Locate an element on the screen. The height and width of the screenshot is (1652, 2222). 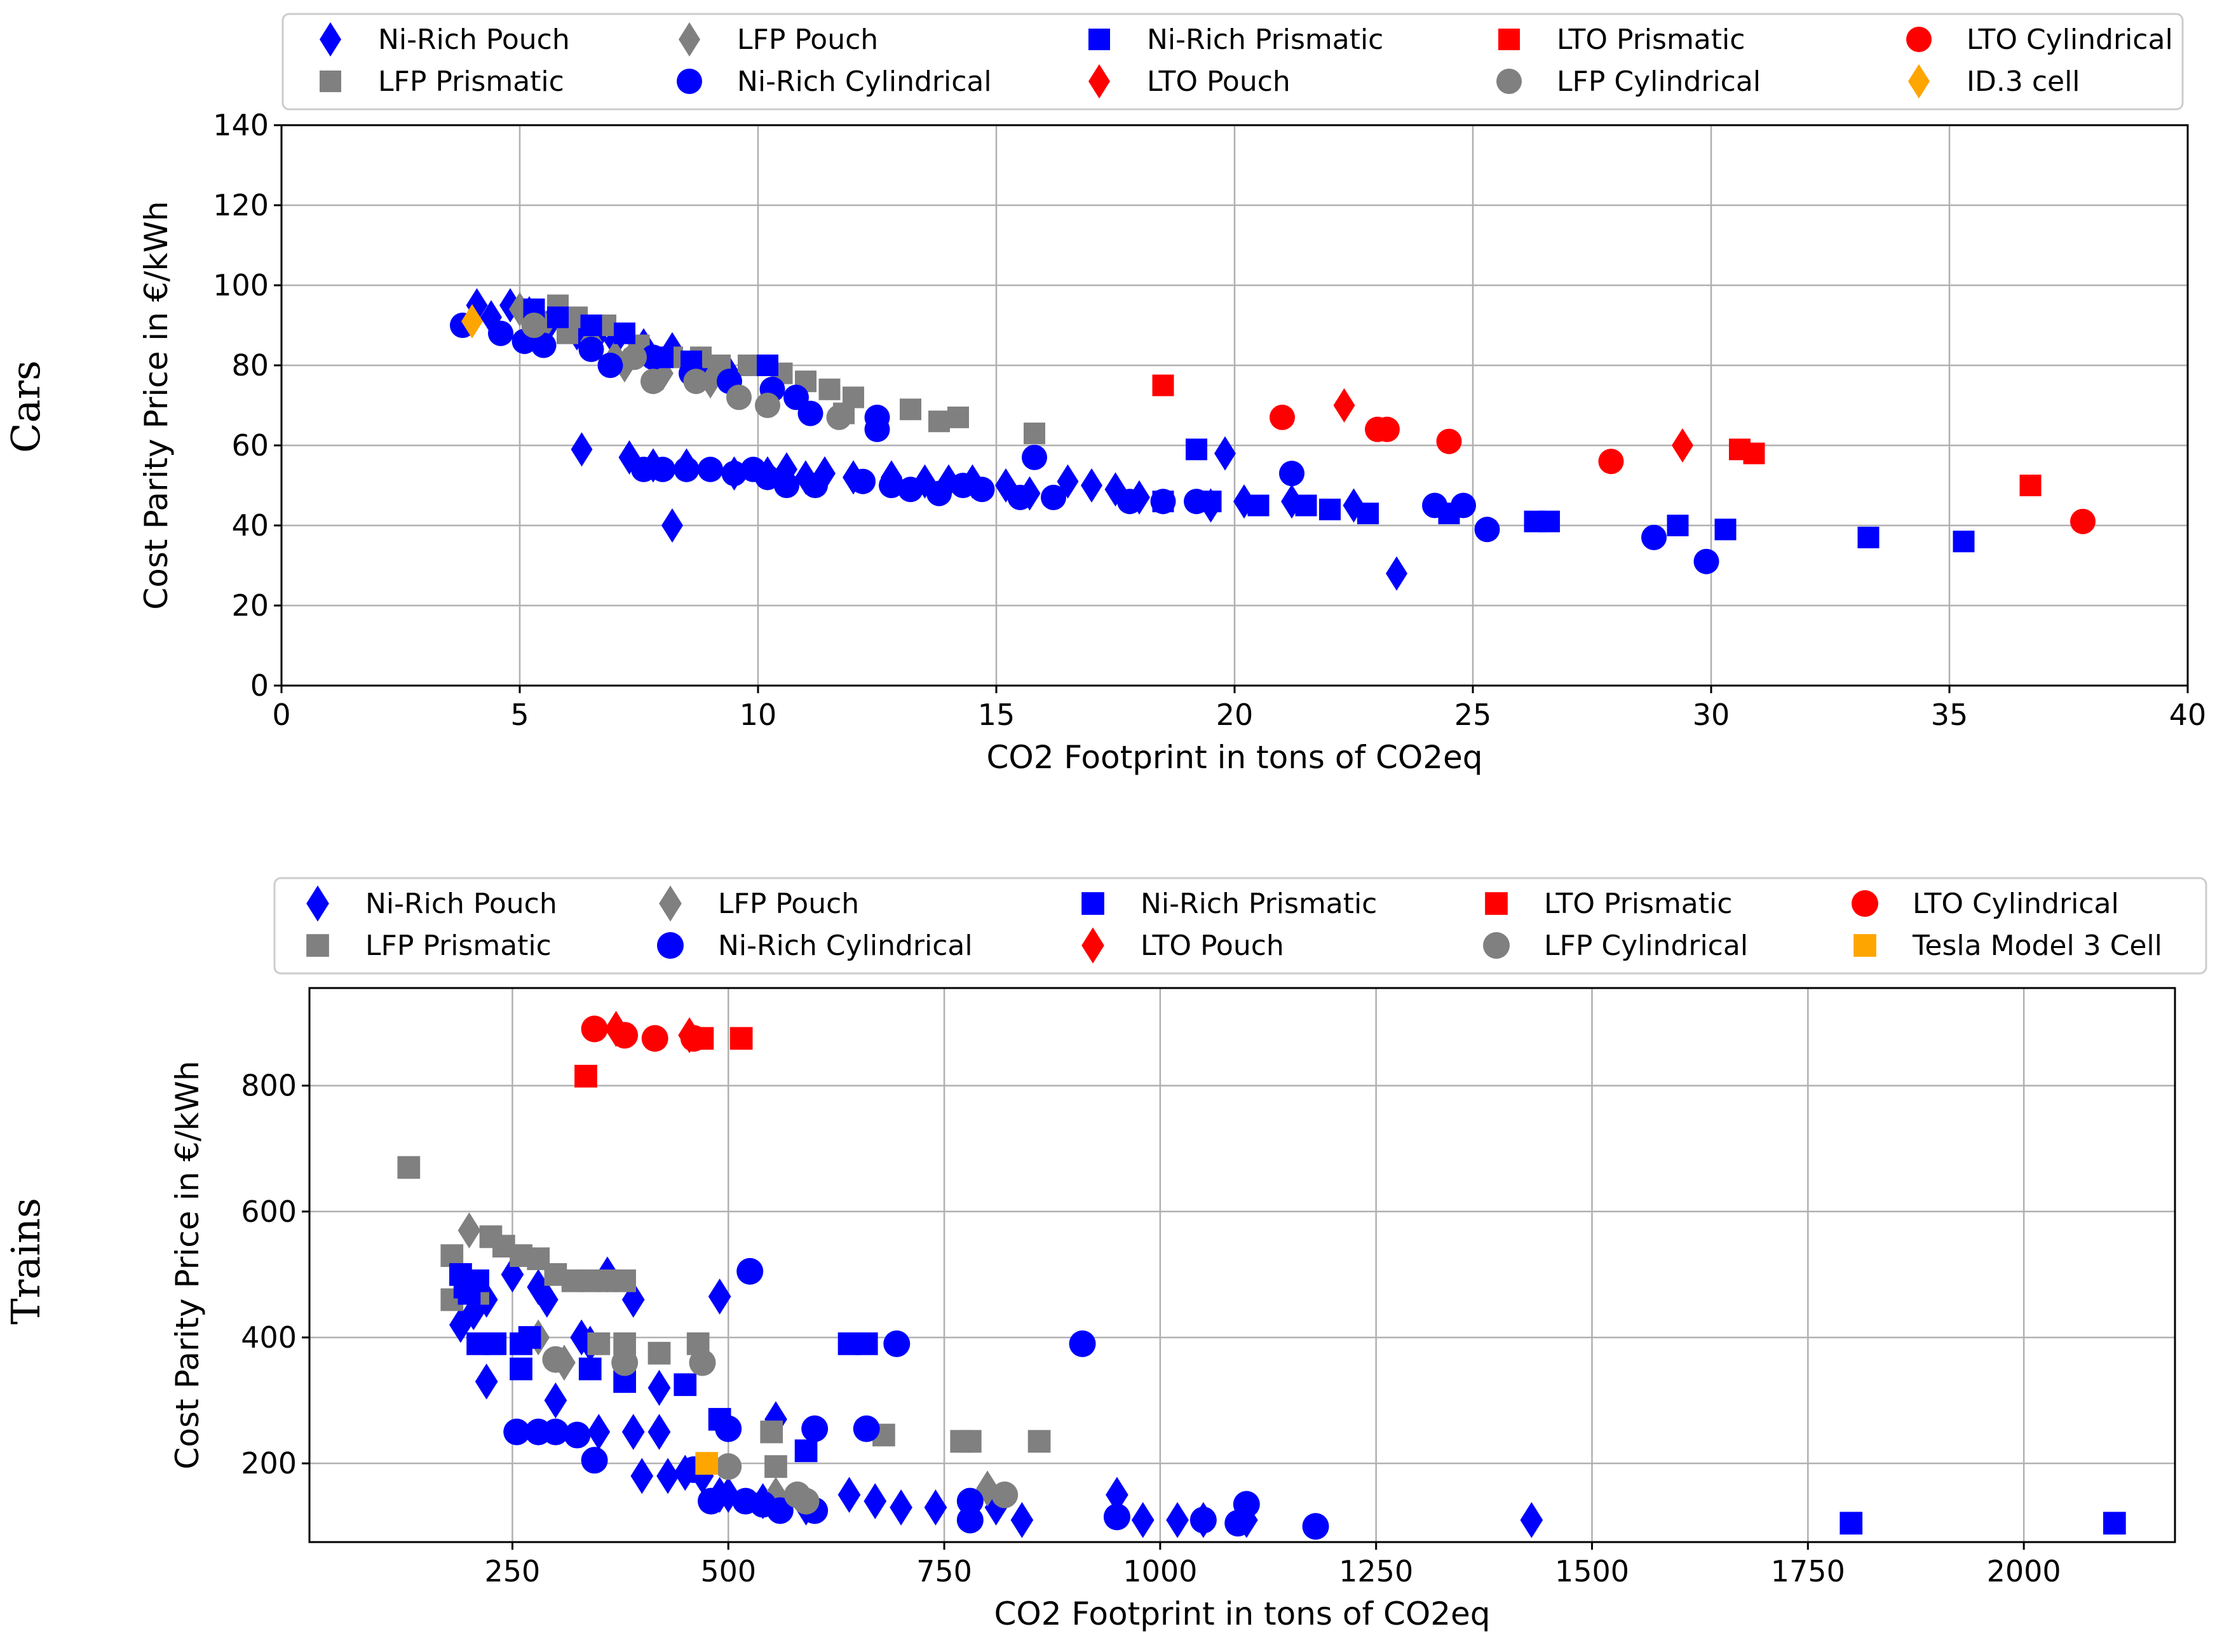
cars-legend-item-ni-rich-cylindrical: Ni-Rich Cylindrical is located at coordinates (834, 81).